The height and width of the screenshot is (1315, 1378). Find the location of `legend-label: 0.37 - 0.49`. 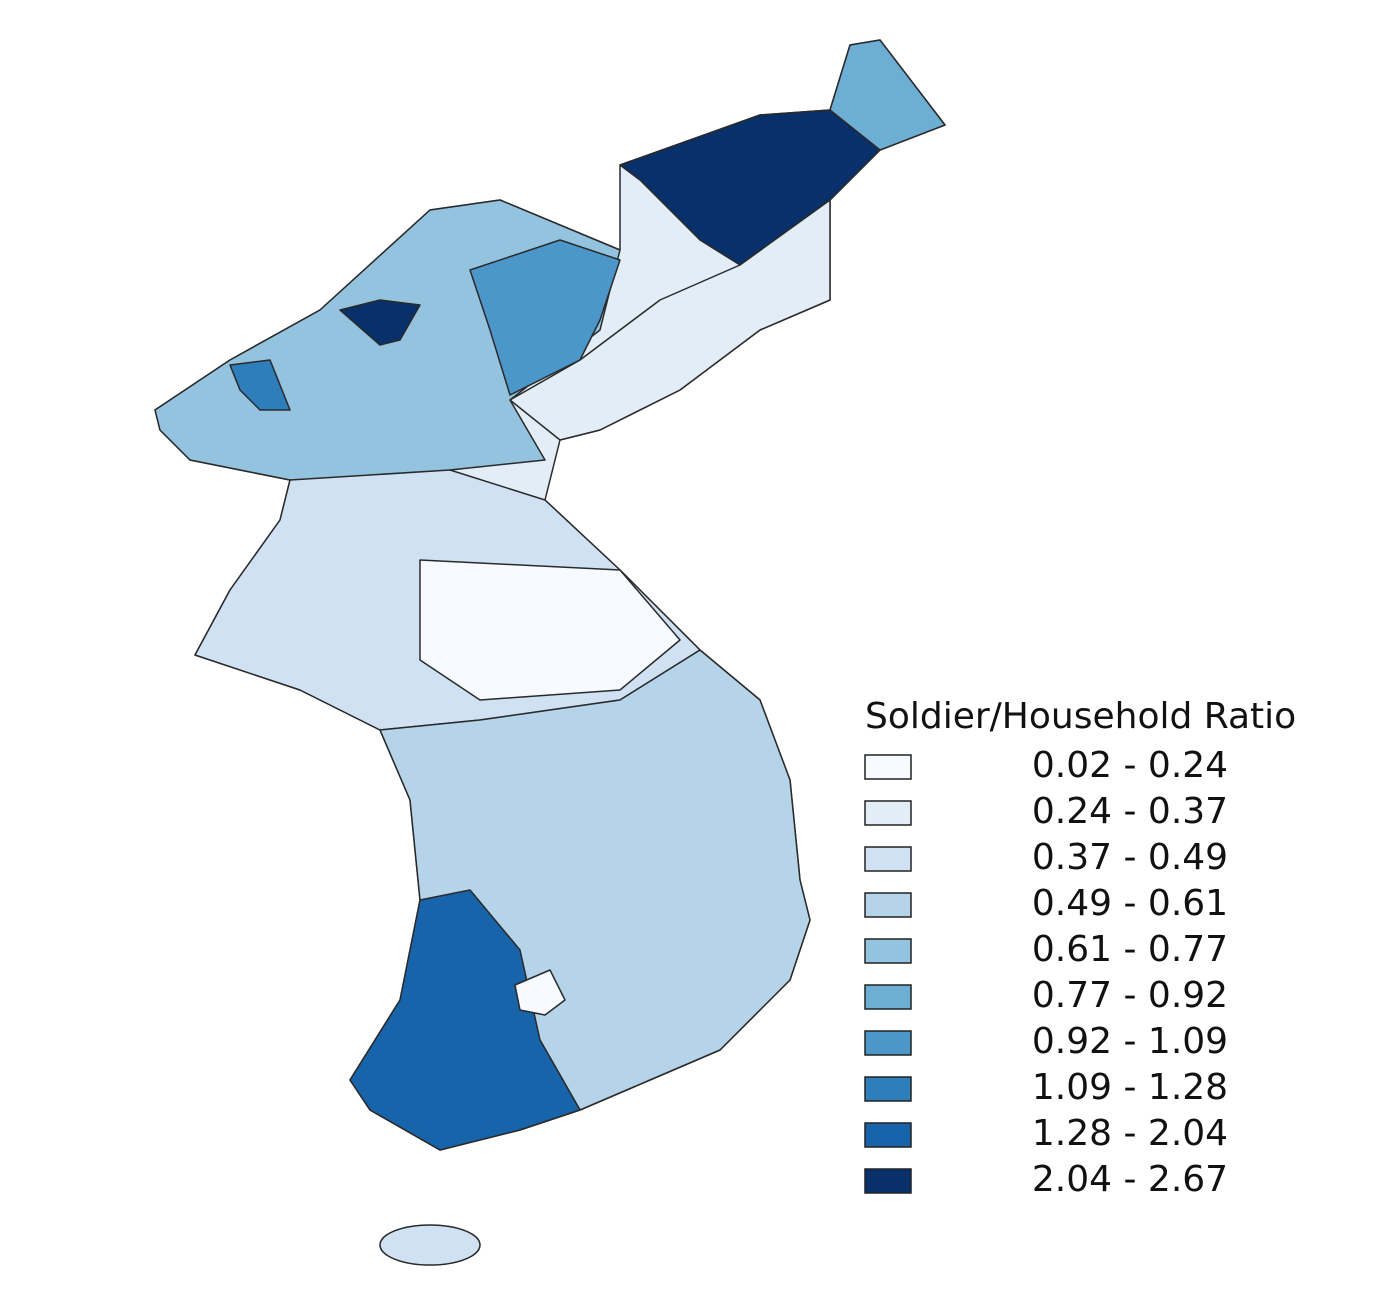

legend-label: 0.37 - 0.49 is located at coordinates (1130, 857).